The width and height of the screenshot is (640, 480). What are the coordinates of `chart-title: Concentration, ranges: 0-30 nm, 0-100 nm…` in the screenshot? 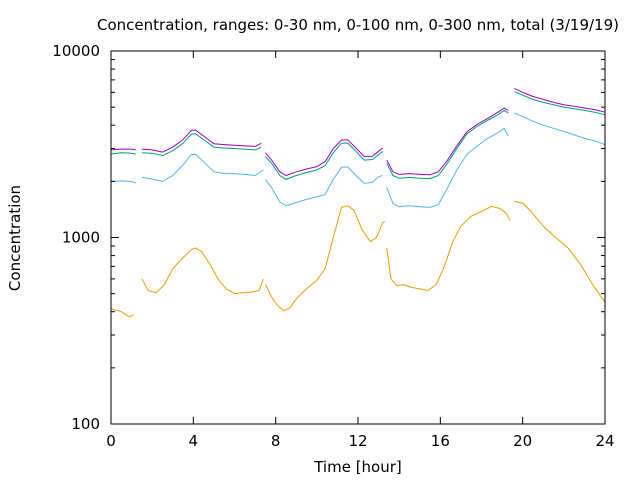 It's located at (358, 25).